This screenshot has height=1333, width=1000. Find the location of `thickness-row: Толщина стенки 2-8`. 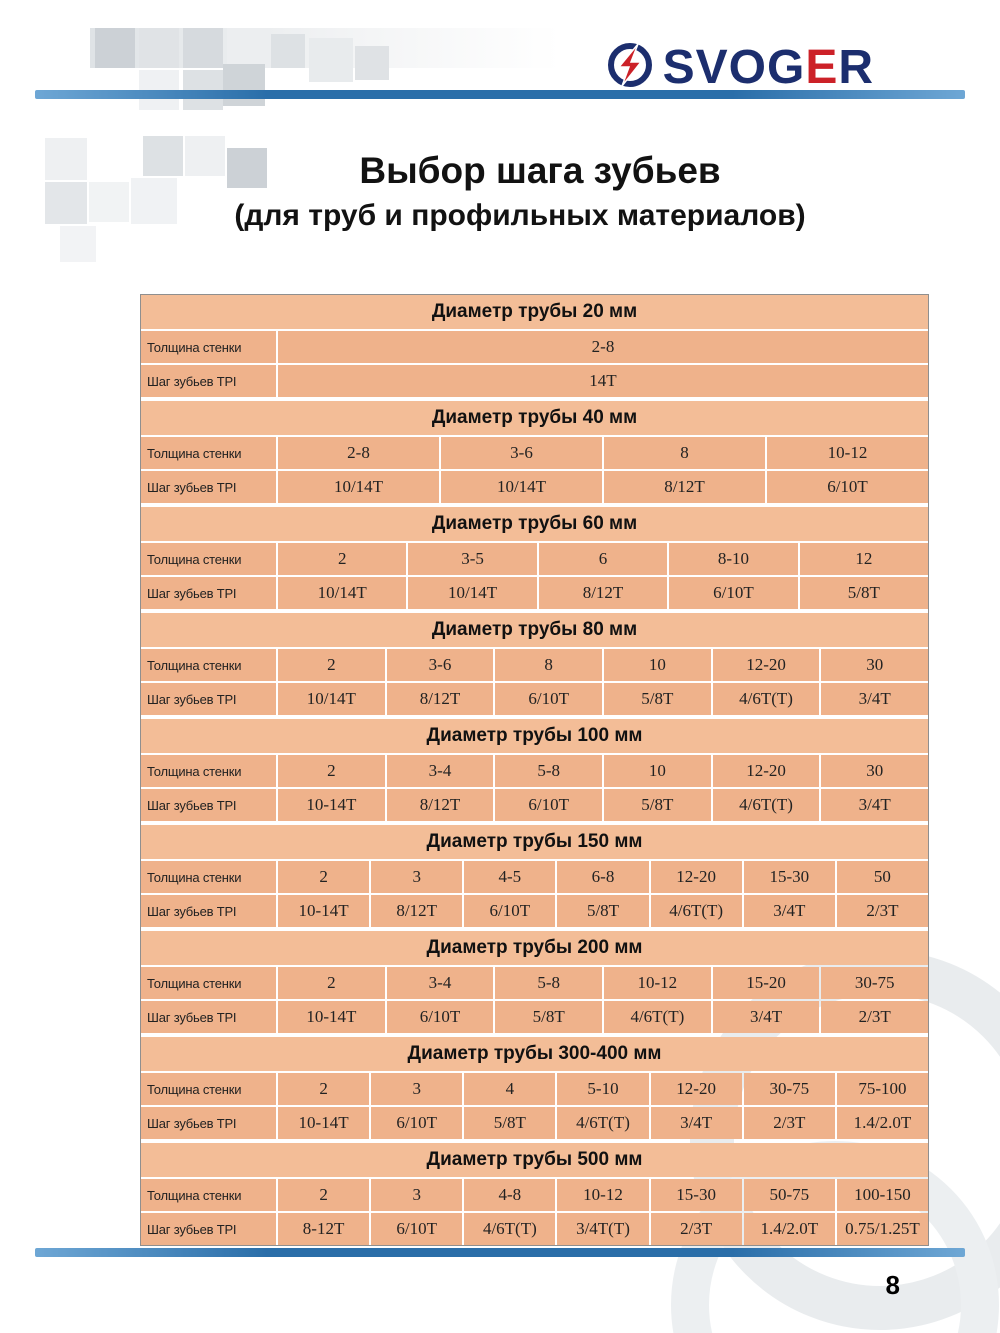

thickness-row: Толщина стенки 2-8 is located at coordinates (534, 347).